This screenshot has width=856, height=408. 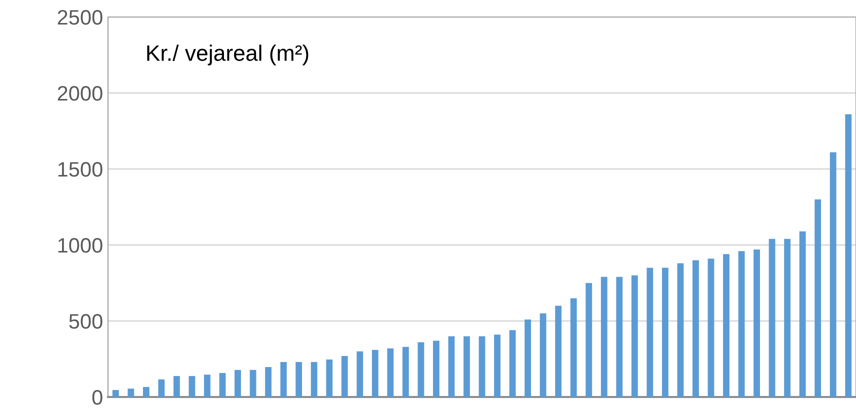 What do you see at coordinates (80, 169) in the screenshot?
I see `y-tick-label: 1500` at bounding box center [80, 169].